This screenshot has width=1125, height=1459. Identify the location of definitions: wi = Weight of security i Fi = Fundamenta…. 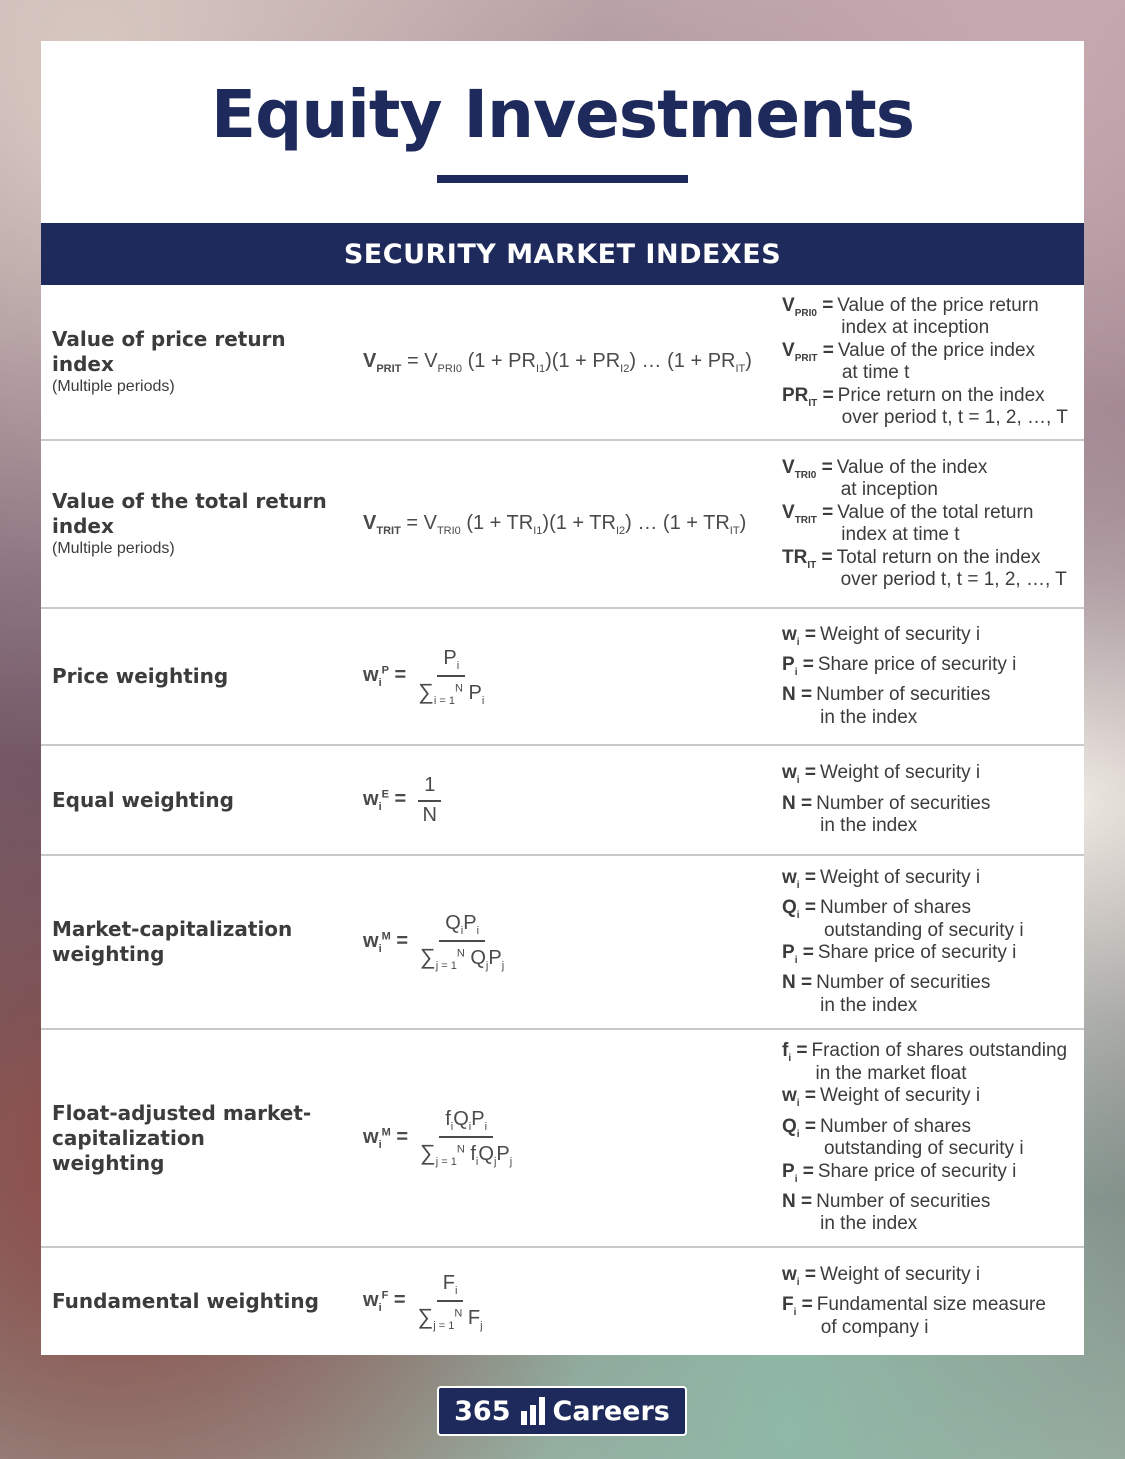
(932, 1301).